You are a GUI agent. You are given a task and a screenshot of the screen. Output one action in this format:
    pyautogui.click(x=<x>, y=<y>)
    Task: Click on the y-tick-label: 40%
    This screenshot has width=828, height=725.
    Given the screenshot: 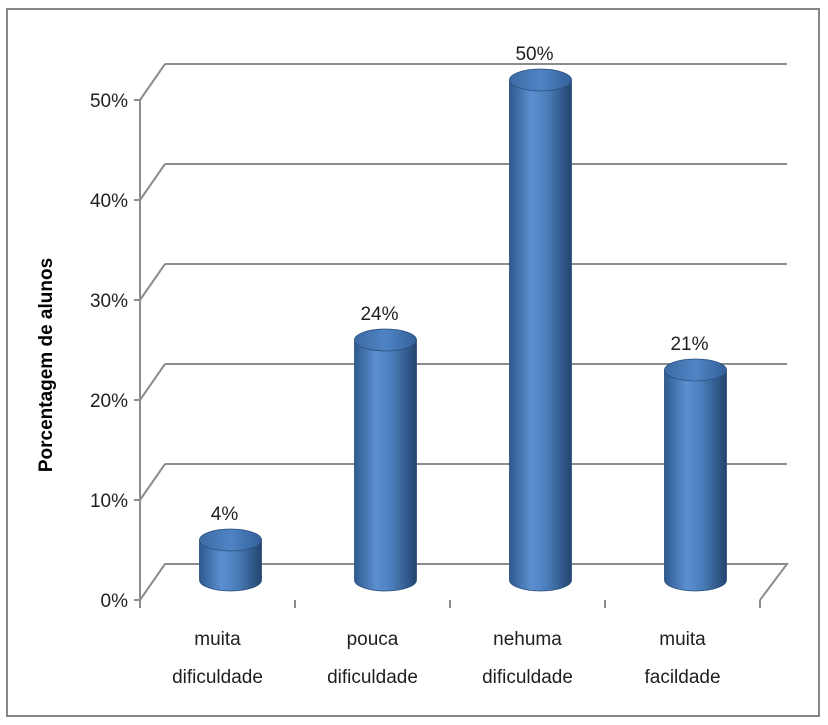 What is the action you would take?
    pyautogui.click(x=109, y=201)
    